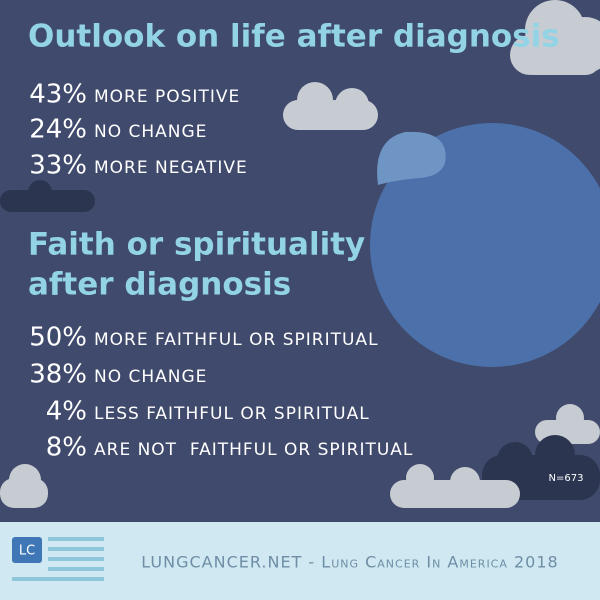  Describe the element at coordinates (159, 285) in the screenshot. I see `section-title: after diagnosis` at that location.